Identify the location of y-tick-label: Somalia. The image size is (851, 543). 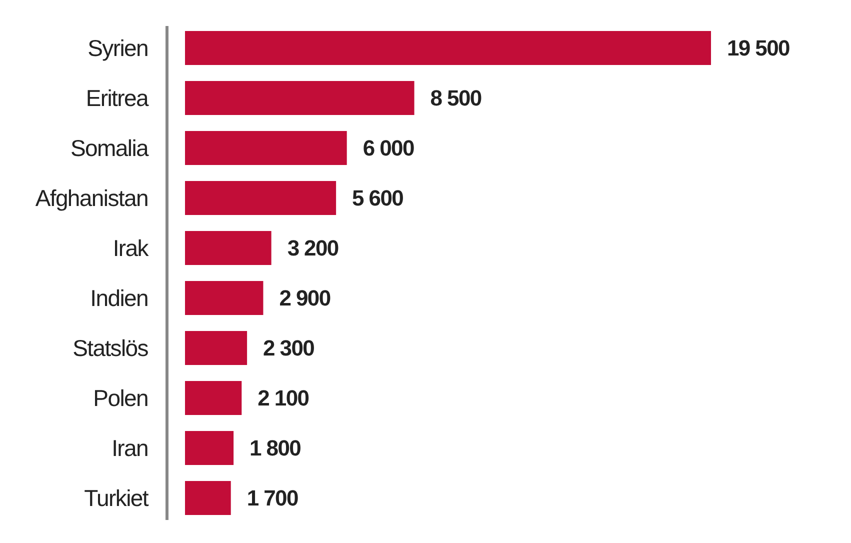
(110, 148).